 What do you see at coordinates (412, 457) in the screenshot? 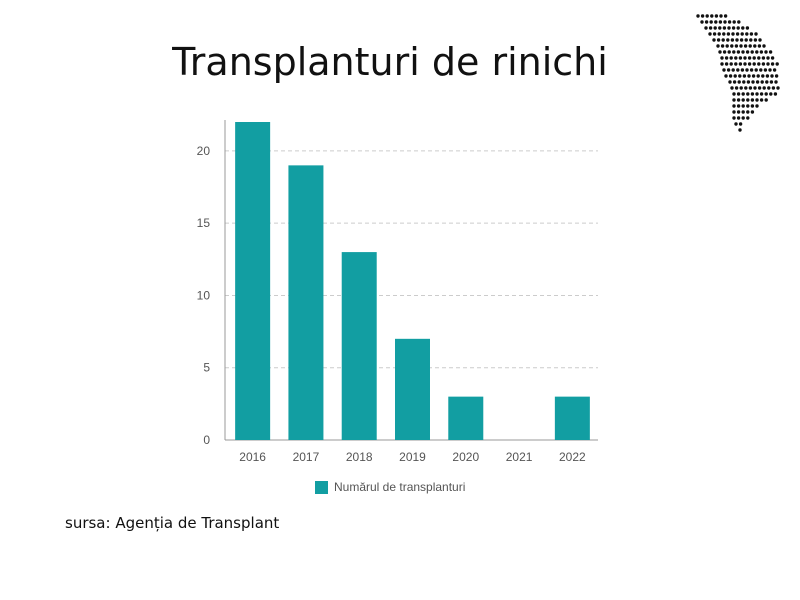
I see `x-tick-label: 2019` at bounding box center [412, 457].